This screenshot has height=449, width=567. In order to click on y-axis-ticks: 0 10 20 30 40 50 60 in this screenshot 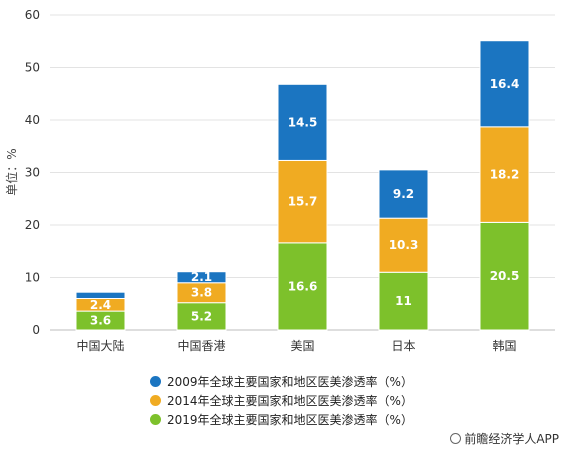, I will do `click(32, 172)`.